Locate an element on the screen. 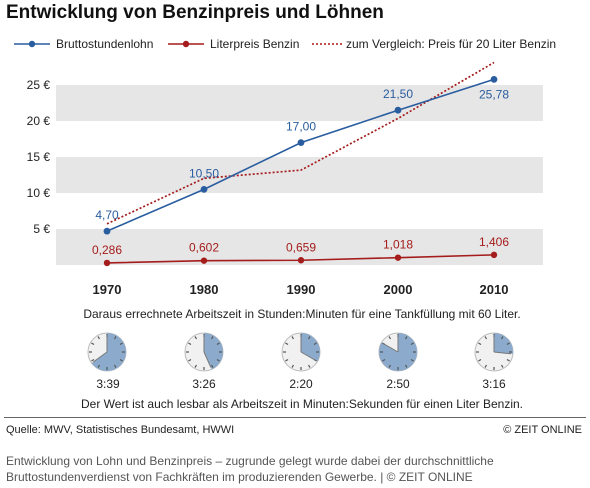 The width and height of the screenshot is (590, 488). data-label-lohn: 10,50 is located at coordinates (204, 173).